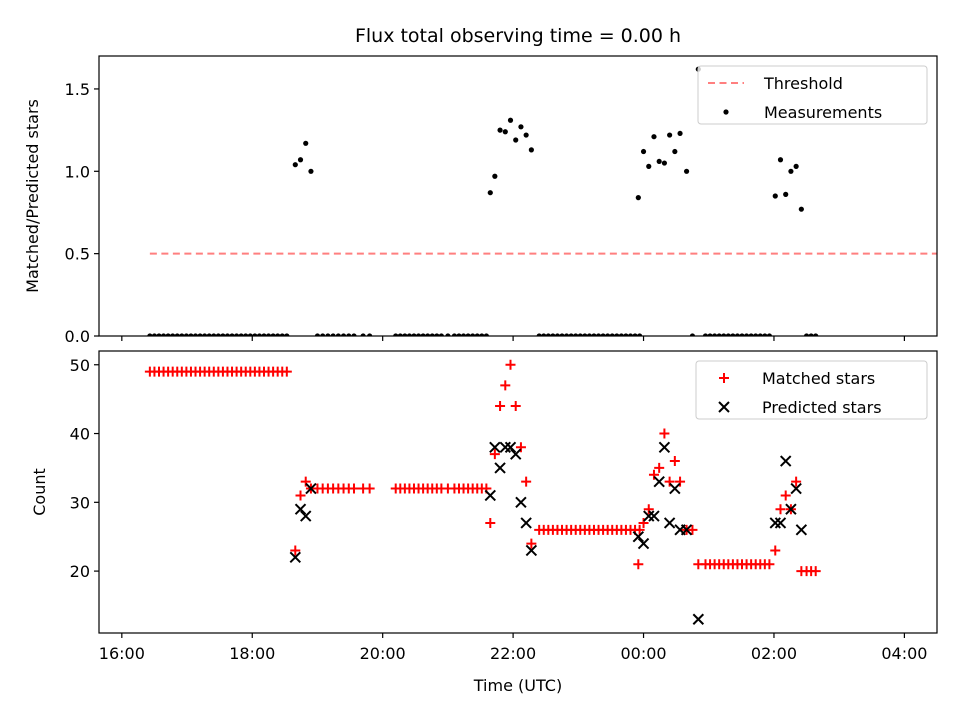  What do you see at coordinates (77, 254) in the screenshot?
I see `y-tick-label: 0.5` at bounding box center [77, 254].